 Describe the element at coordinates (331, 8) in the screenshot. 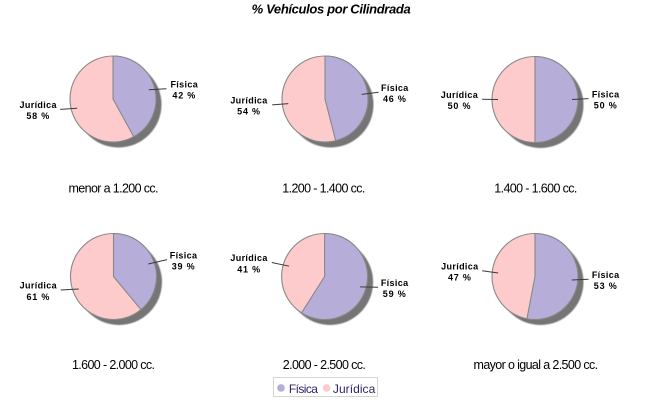

I see `svg-text: % Vehículos por Cilindrada` at that location.